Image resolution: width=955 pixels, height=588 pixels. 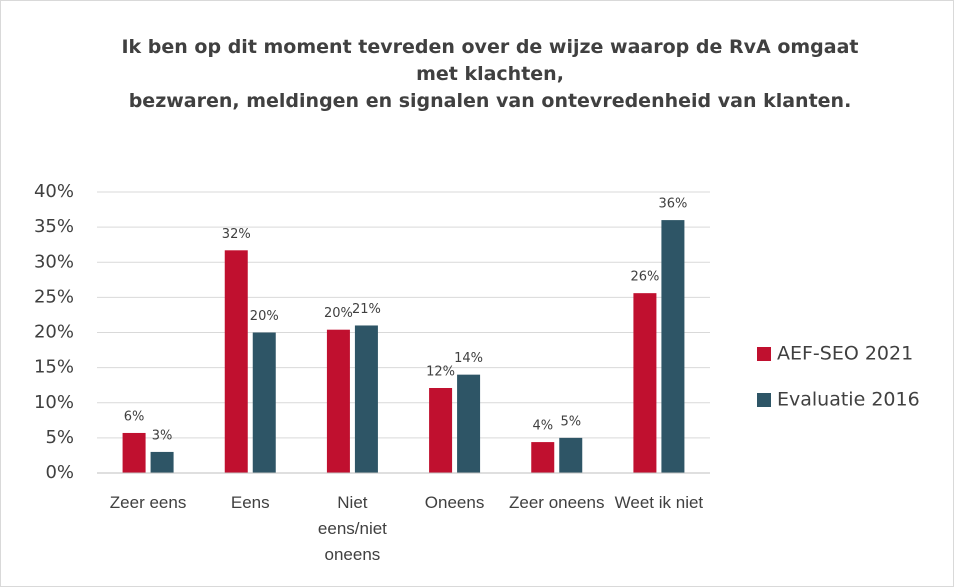 I want to click on x-tick-label: Eens, so click(x=250, y=502).